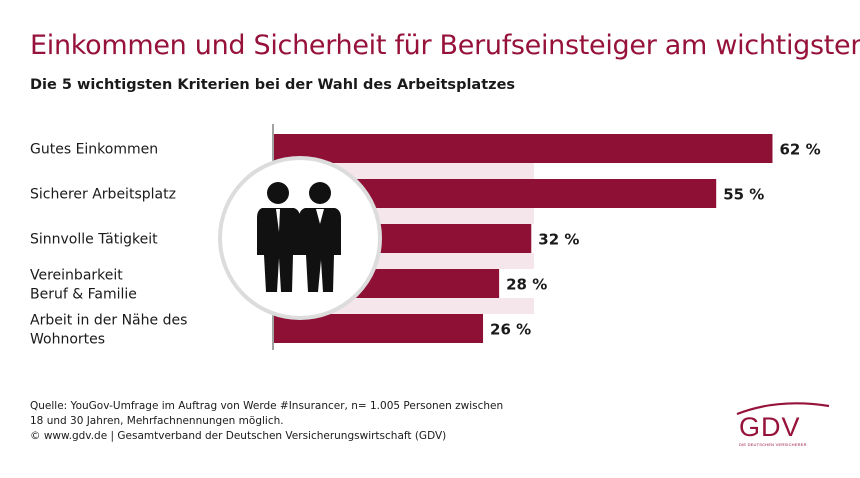 This screenshot has height=478, width=860. What do you see at coordinates (278, 250) in the screenshot?
I see `man-body` at bounding box center [278, 250].